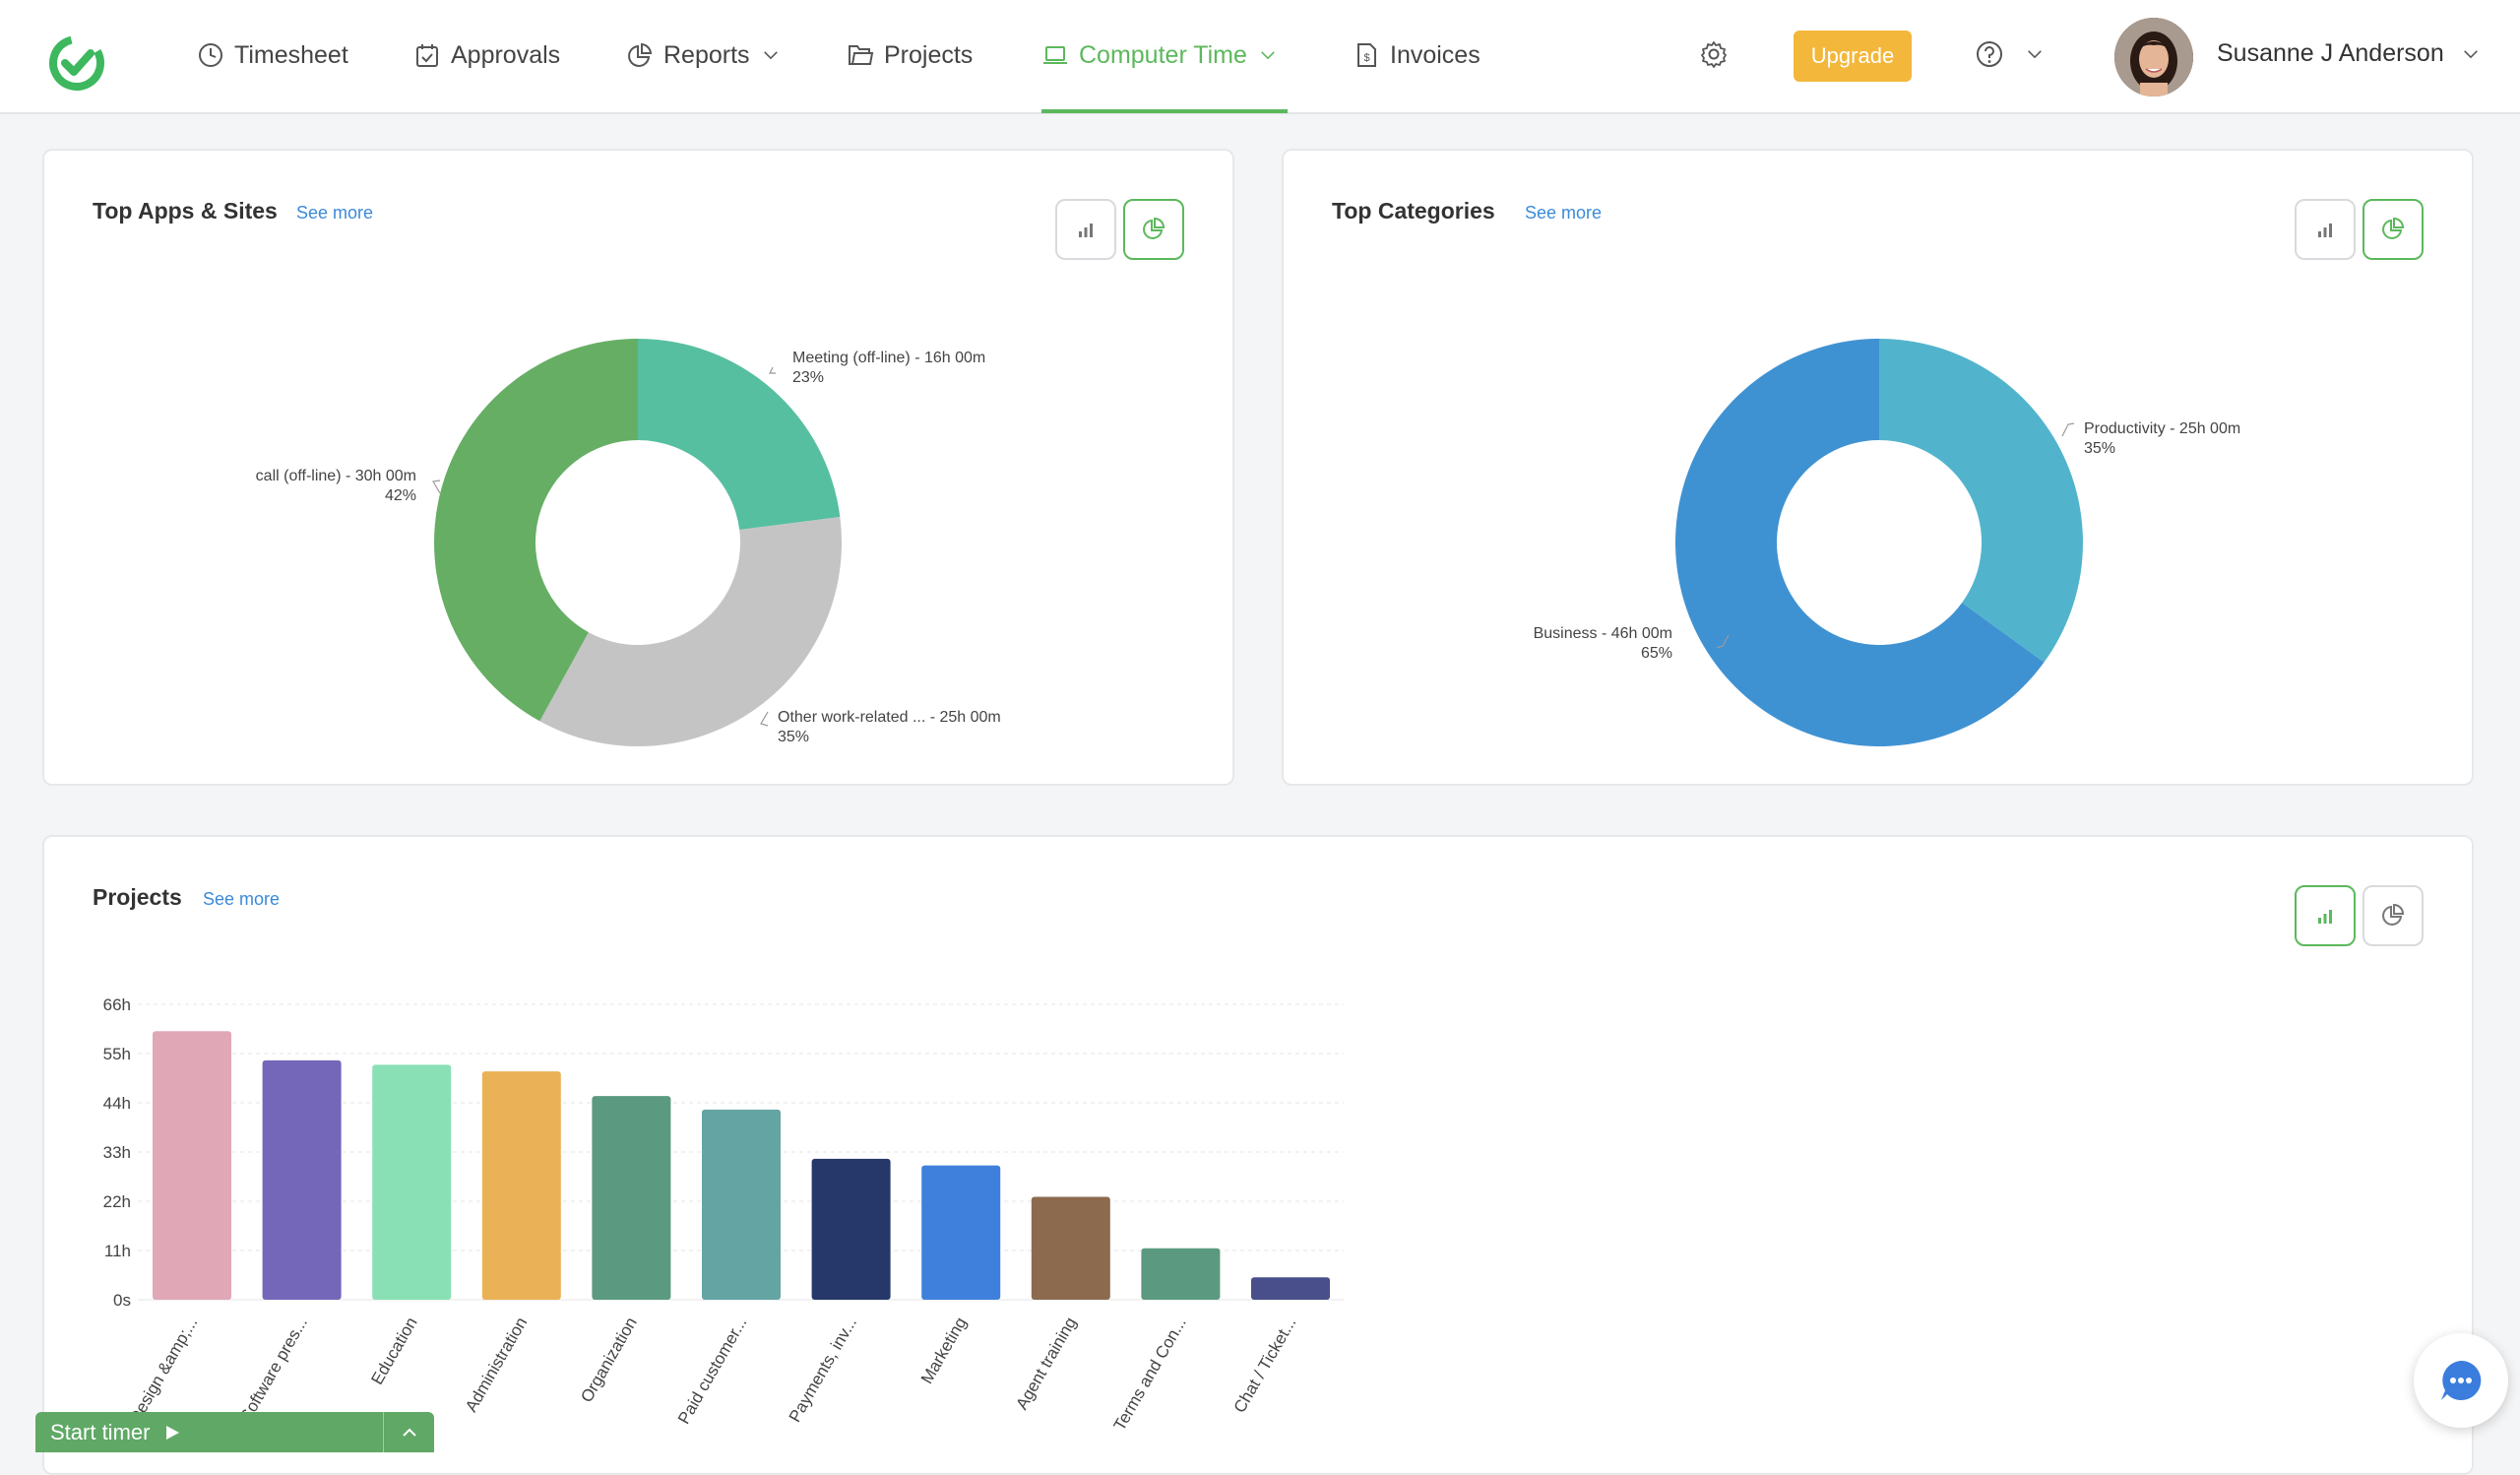 This screenshot has height=1475, width=2520. I want to click on top-categories-leaders, so click(1895, 535).